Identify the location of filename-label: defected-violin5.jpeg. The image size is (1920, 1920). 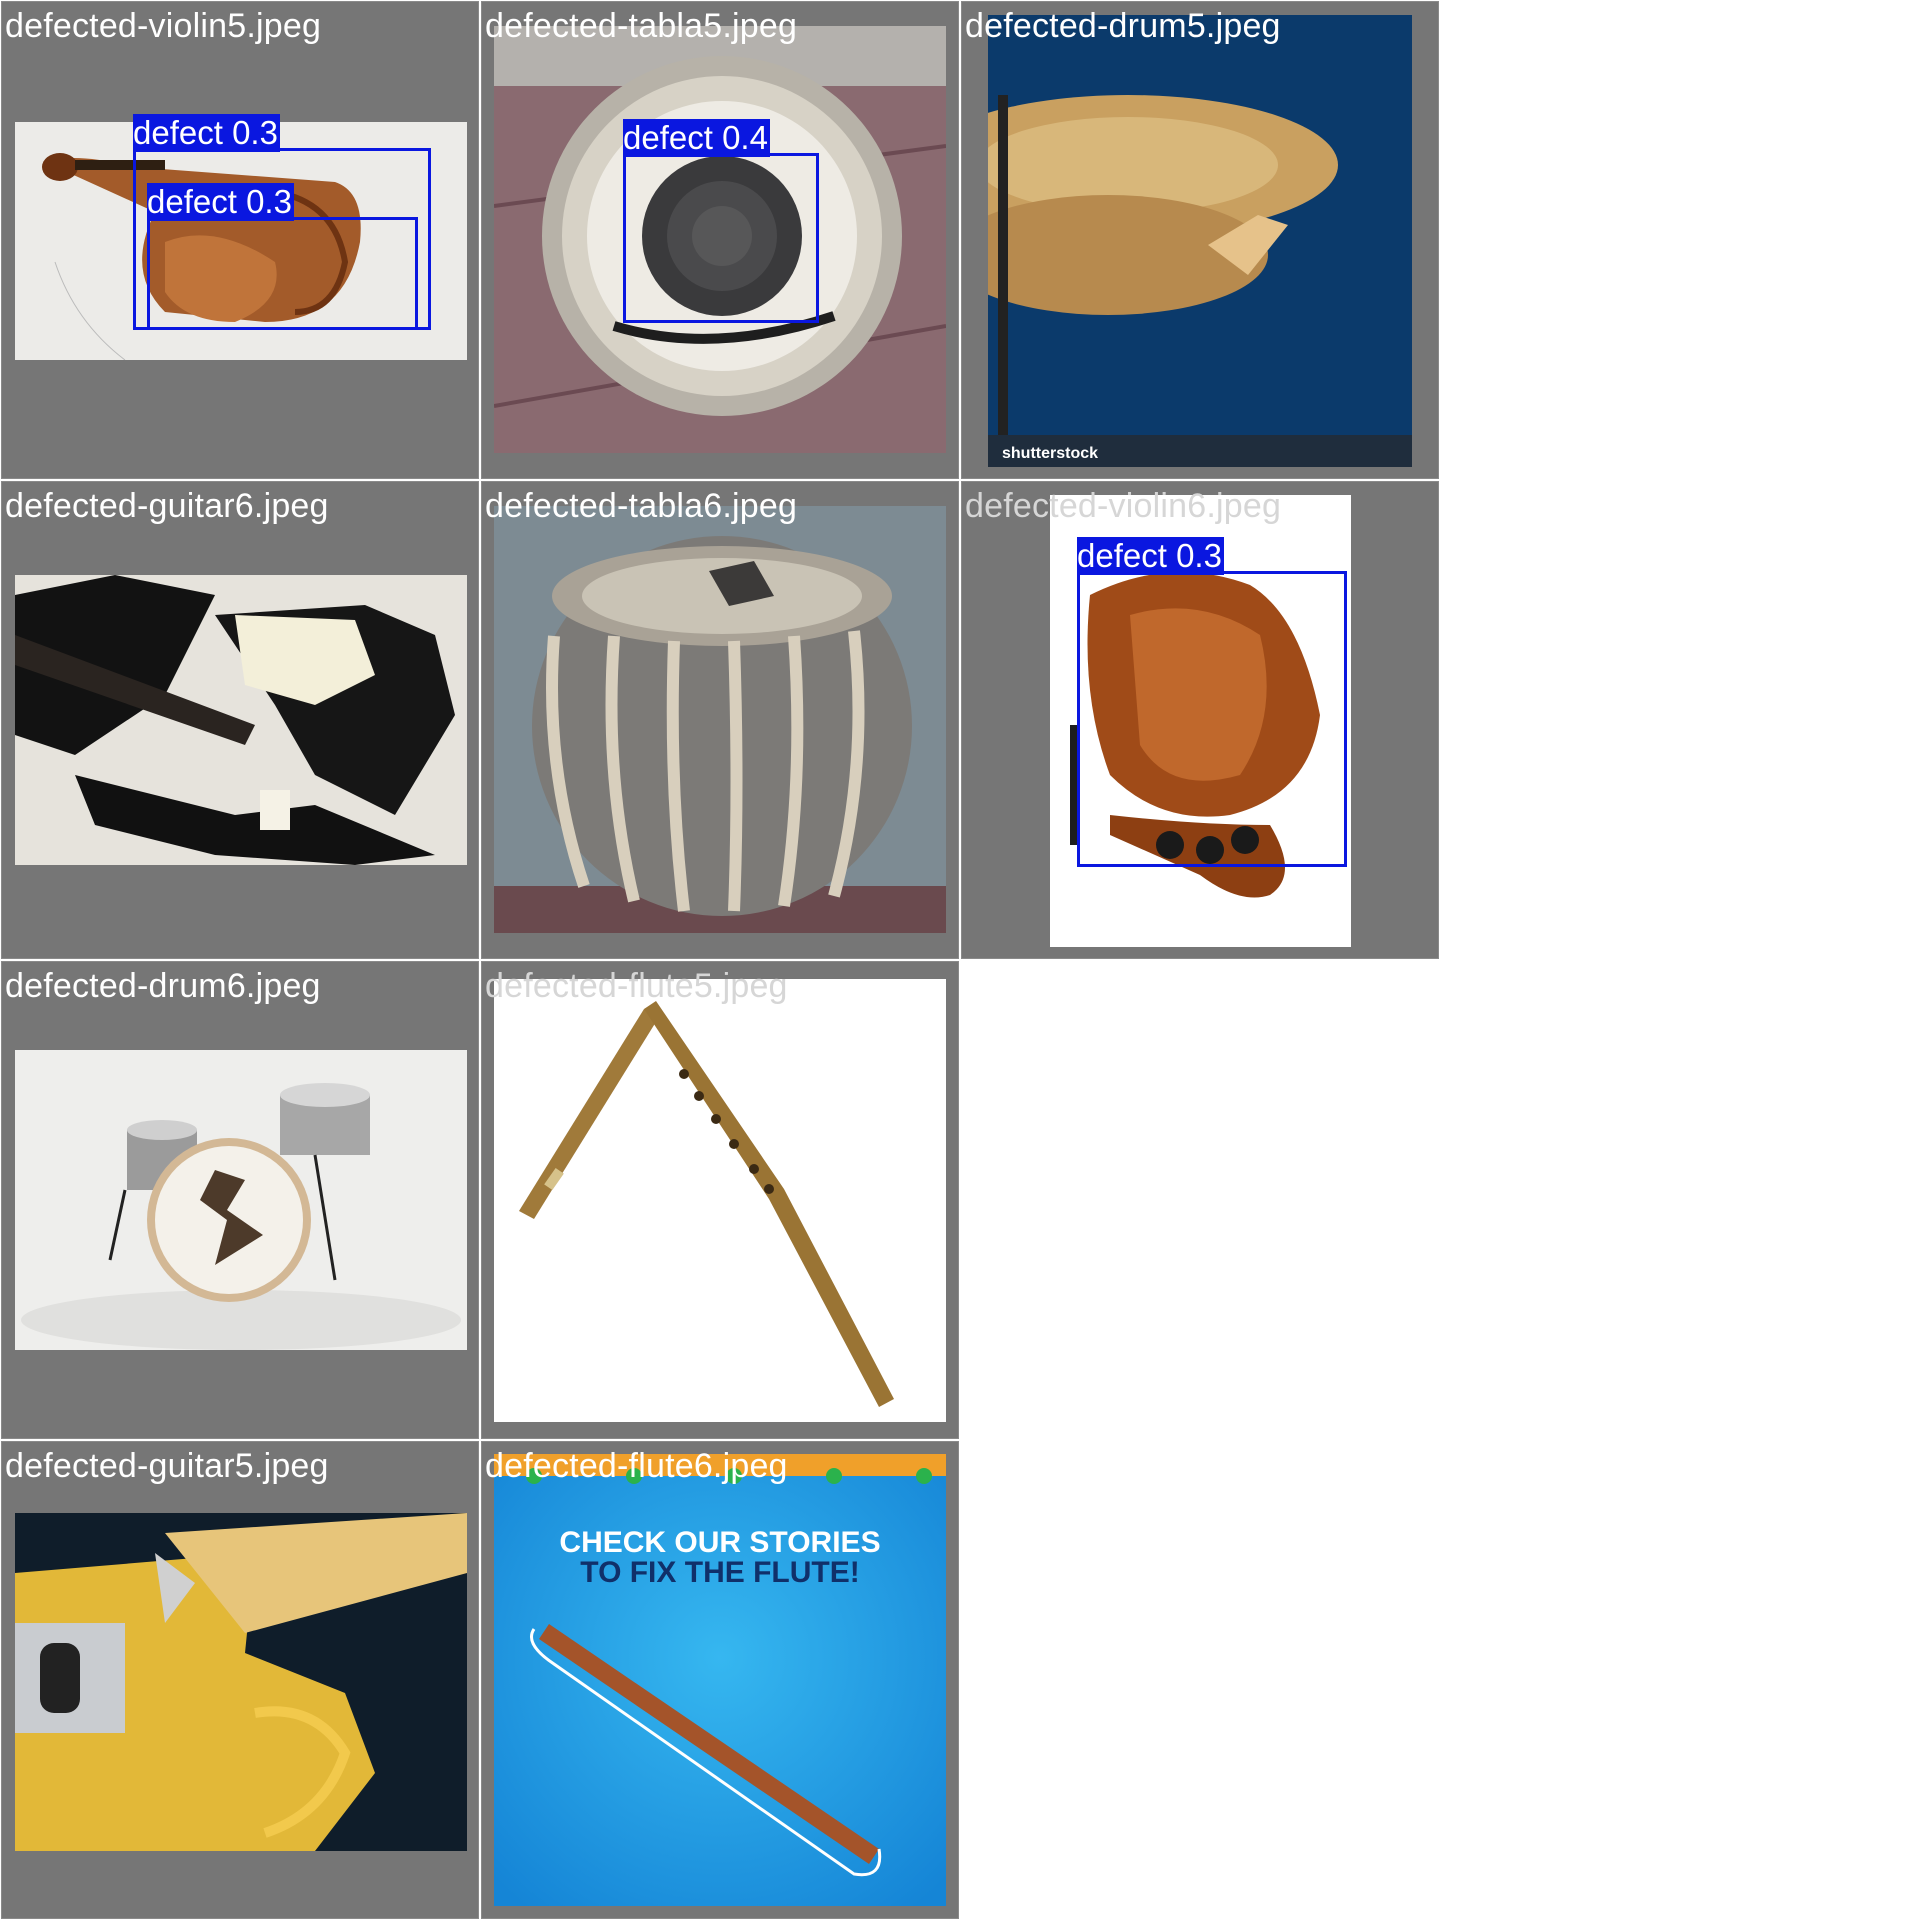
(163, 26).